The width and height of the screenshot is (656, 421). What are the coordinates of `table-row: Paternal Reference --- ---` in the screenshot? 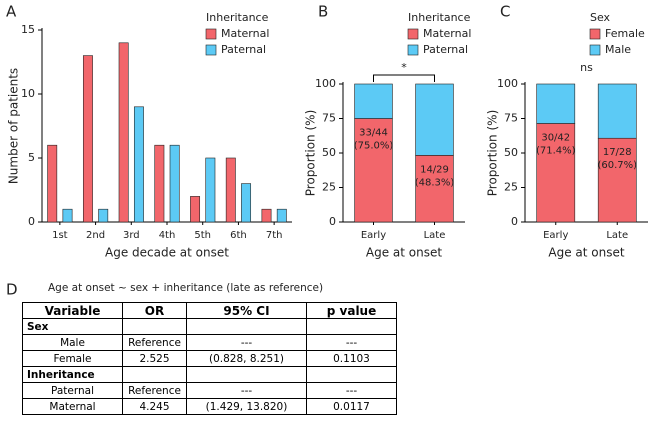 It's located at (209, 390).